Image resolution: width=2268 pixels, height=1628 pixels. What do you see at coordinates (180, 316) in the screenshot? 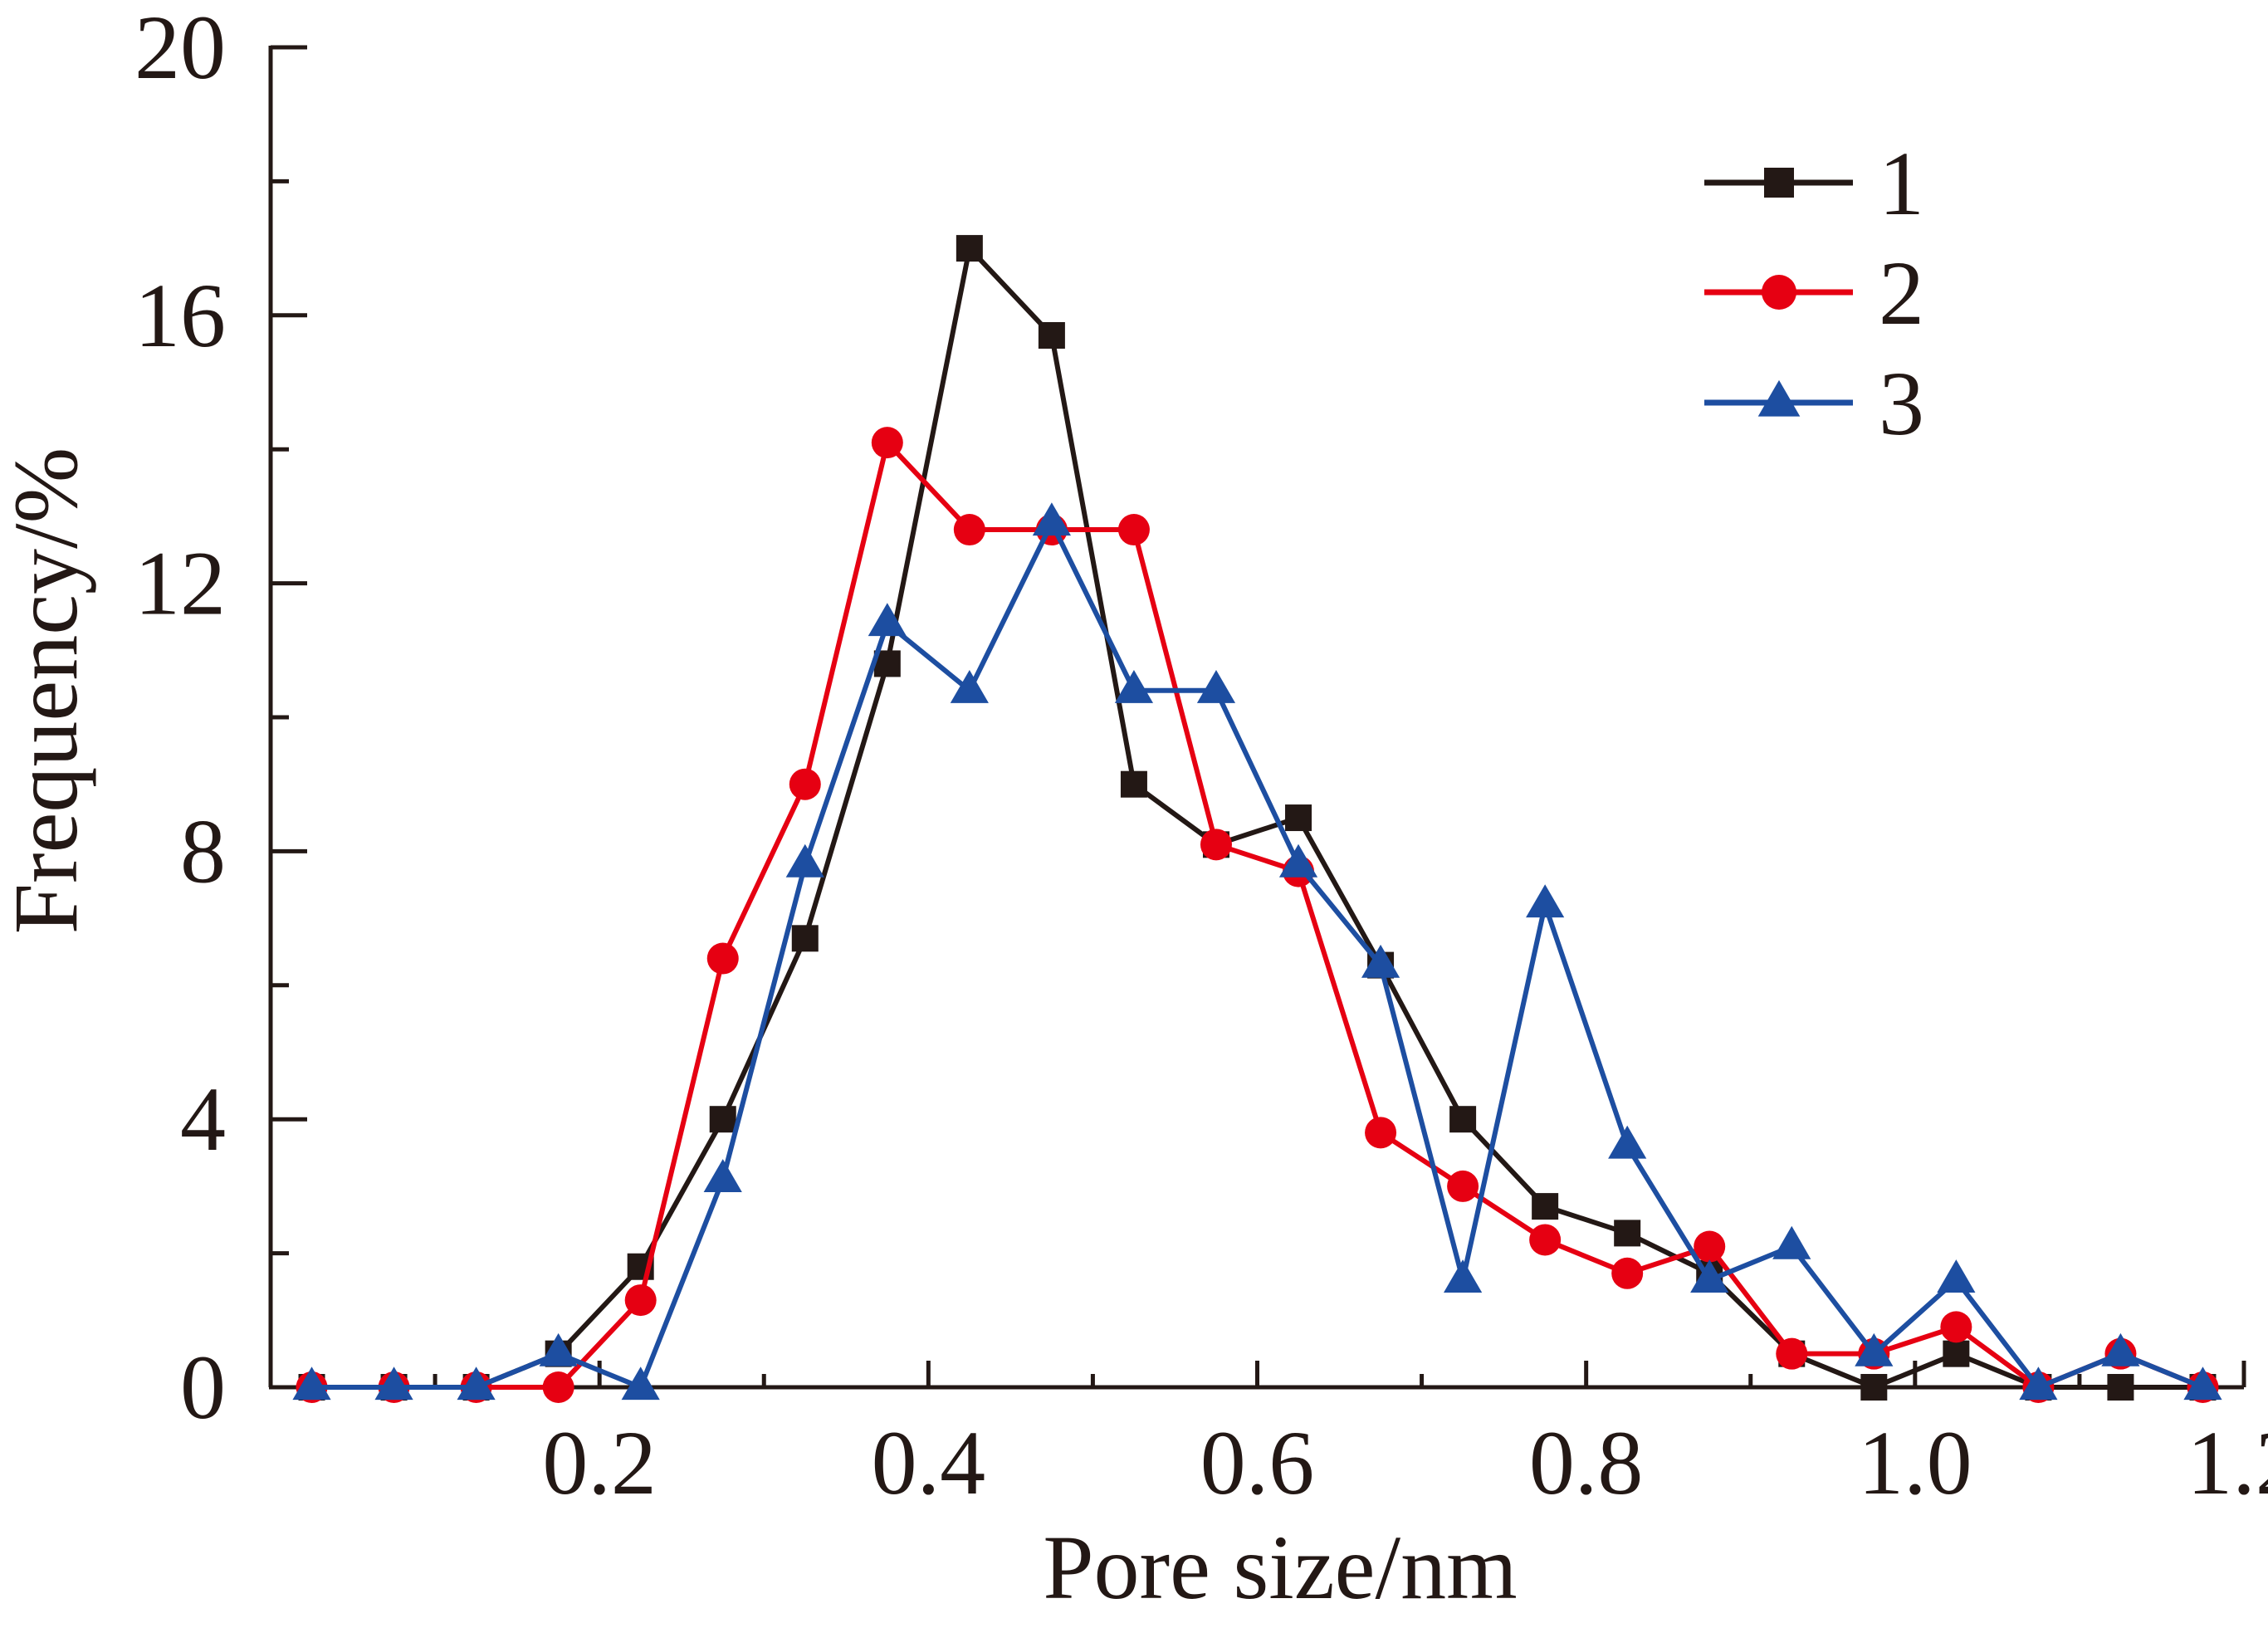
I see `y-tick-label: 16` at bounding box center [180, 316].